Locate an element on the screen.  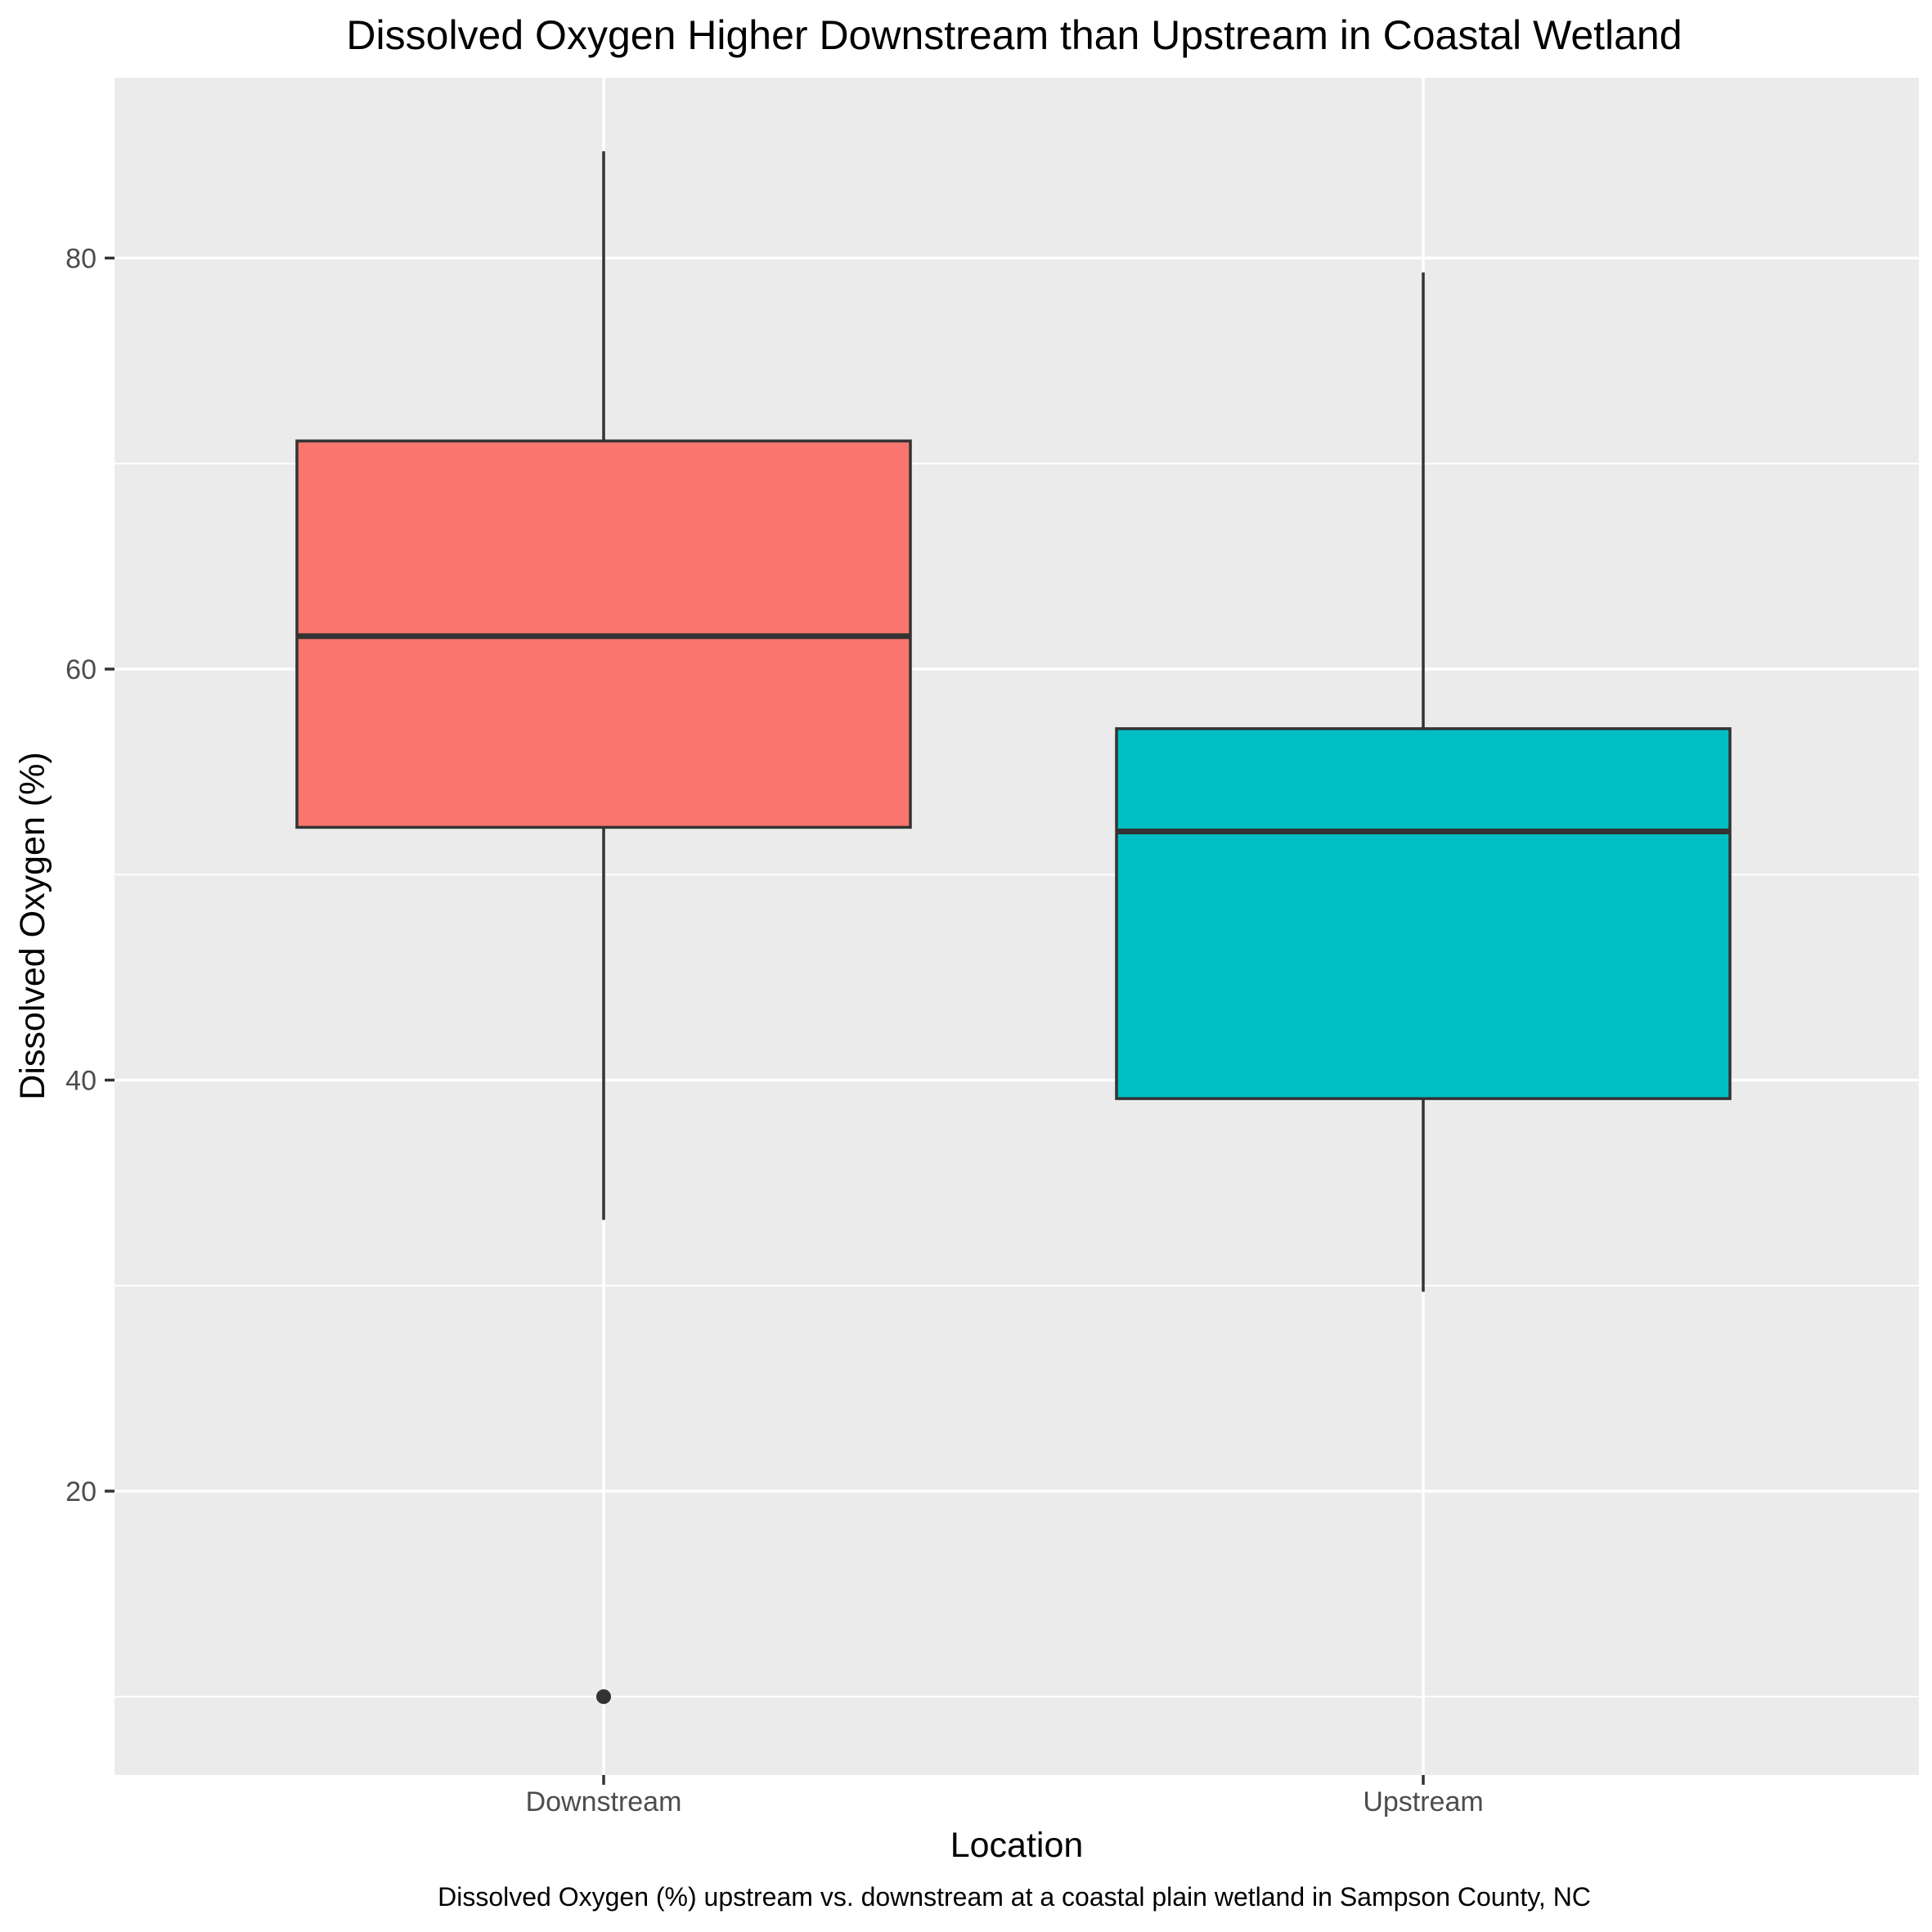
x-tick-label: Upstream is located at coordinates (1423, 1802).